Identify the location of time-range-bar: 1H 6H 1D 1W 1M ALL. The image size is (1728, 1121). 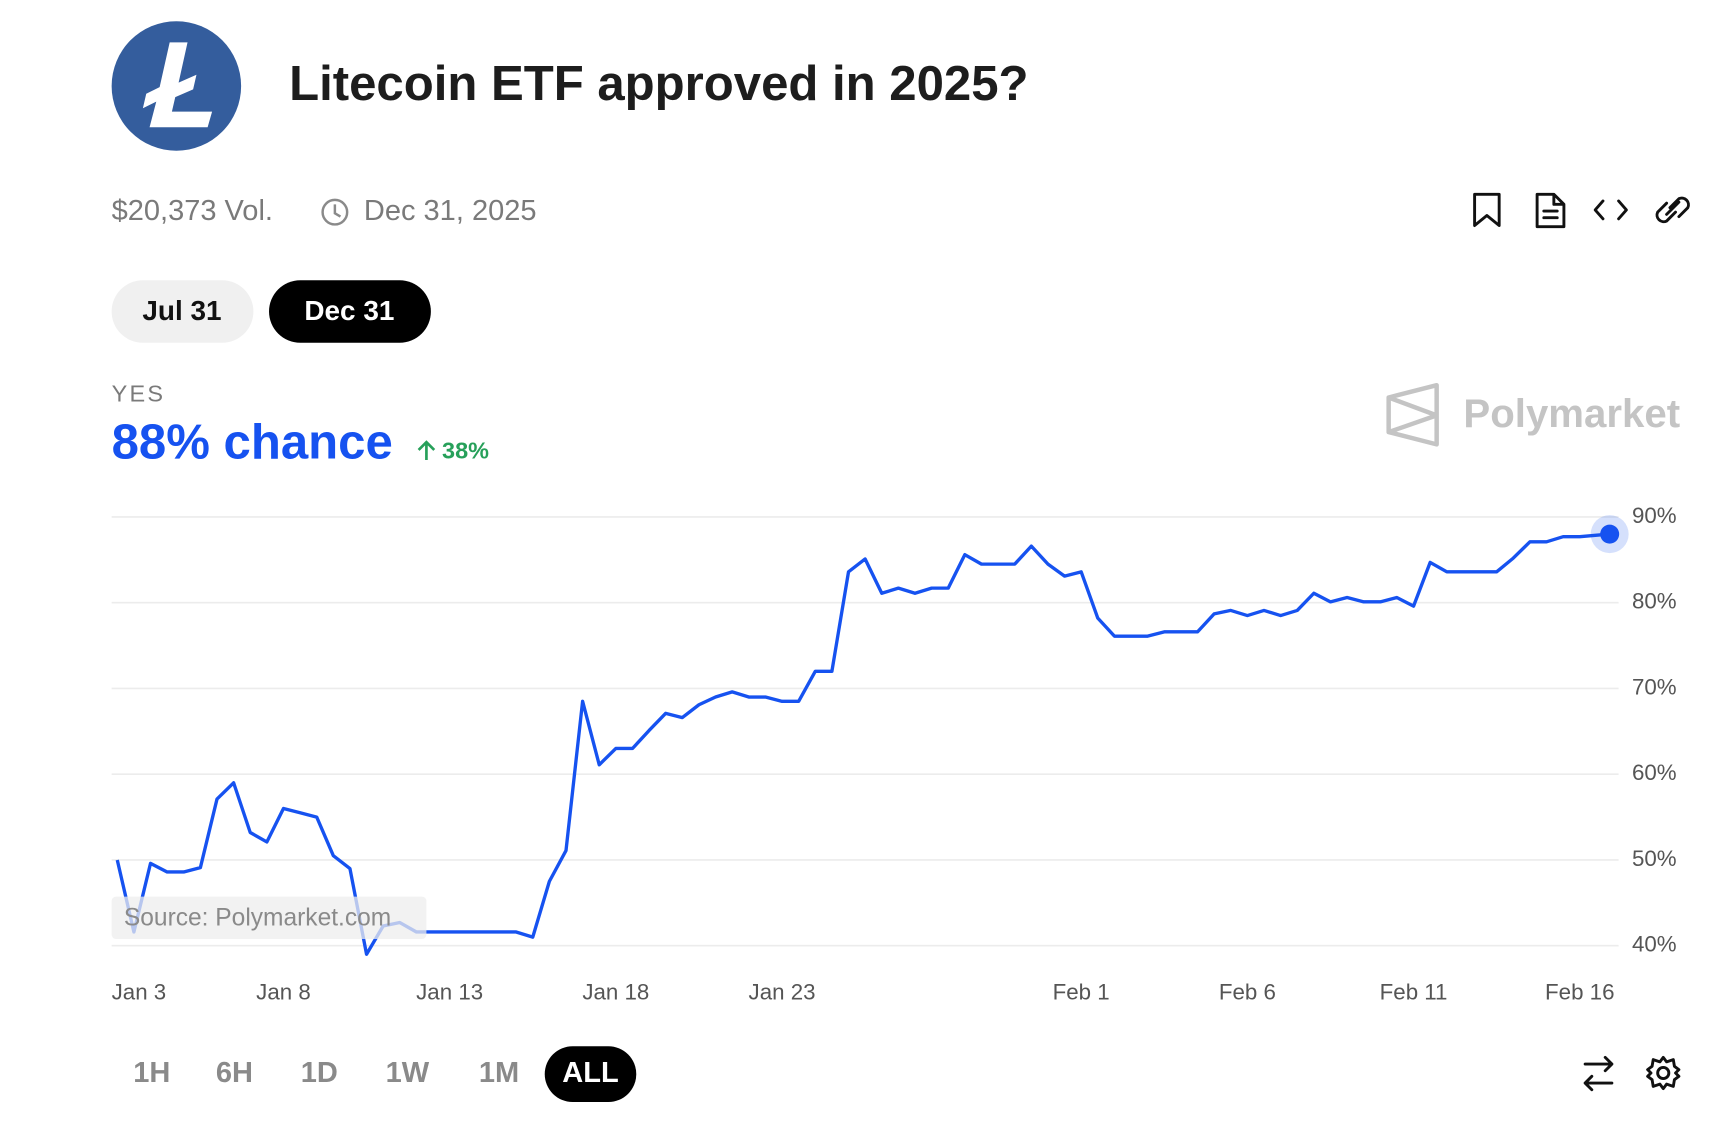
(385, 1074).